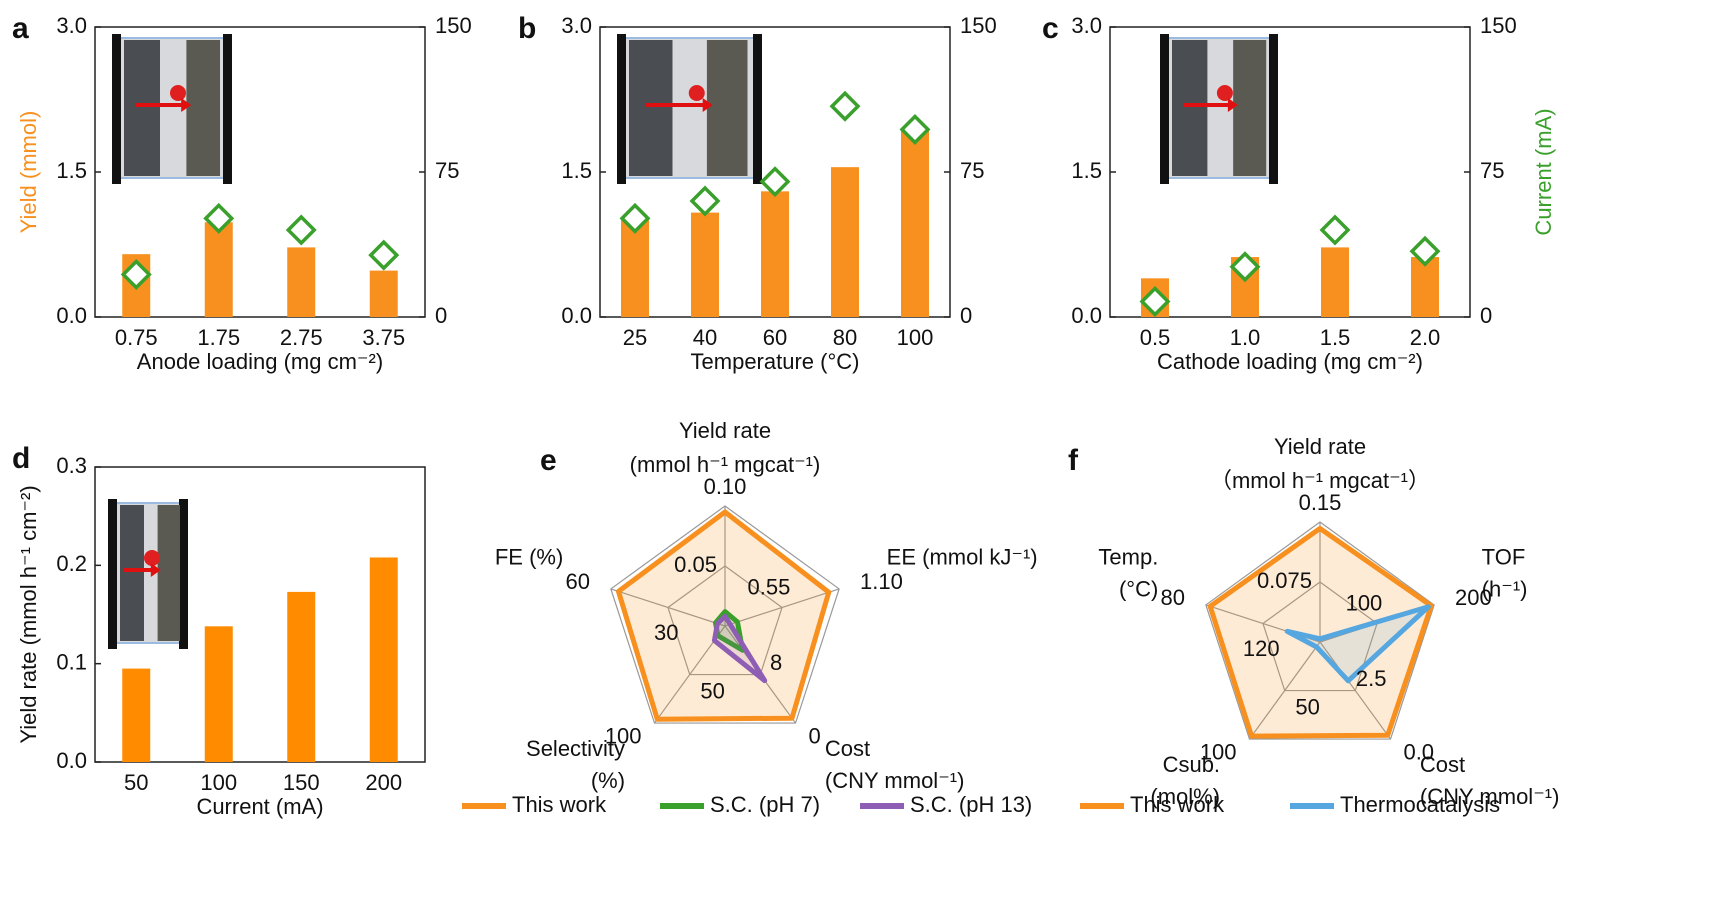  What do you see at coordinates (765, 804) in the screenshot?
I see `legend-label: S.C. (pH 7)` at bounding box center [765, 804].